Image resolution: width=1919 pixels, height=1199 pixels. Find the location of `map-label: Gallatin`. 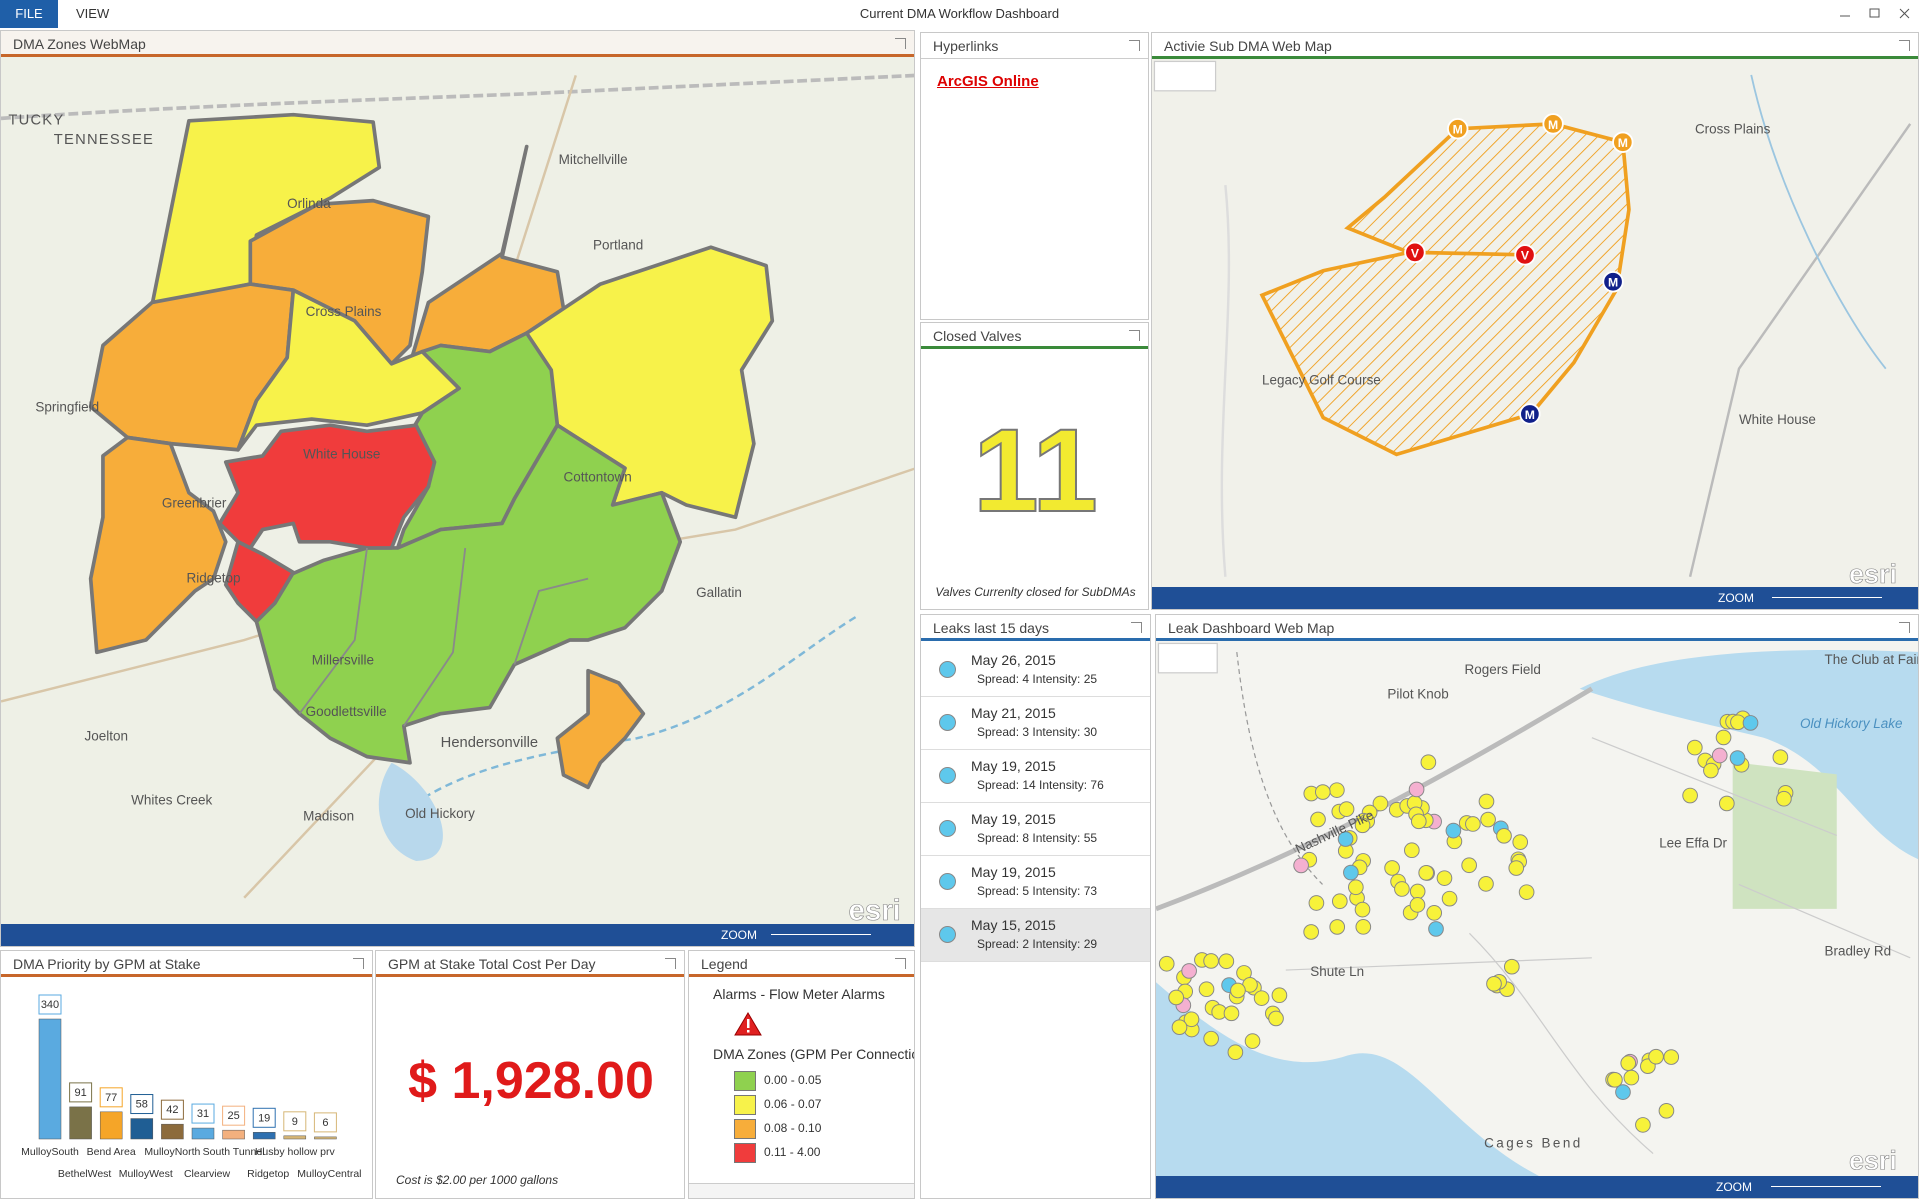

map-label: Gallatin is located at coordinates (719, 592).